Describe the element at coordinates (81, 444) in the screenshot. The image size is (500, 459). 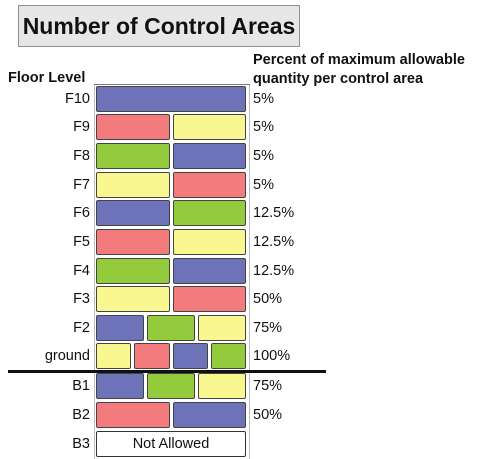
I see `floor-level-label-b3: B3` at that location.